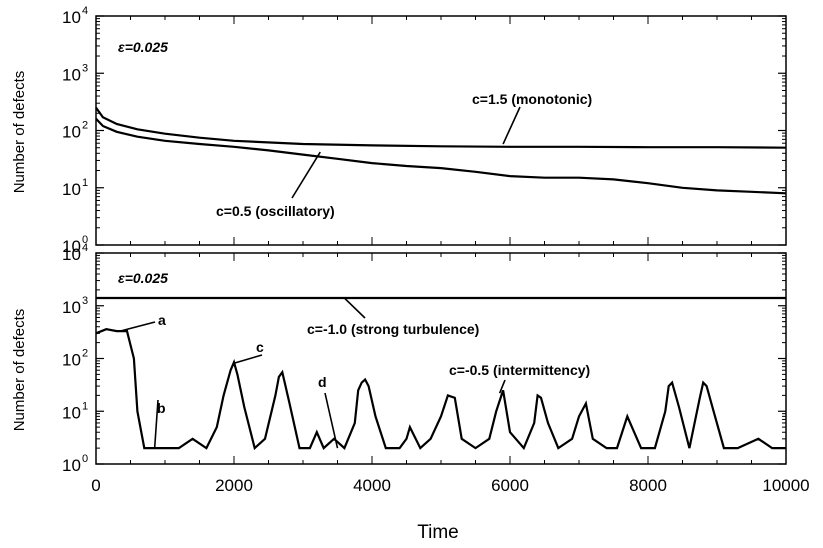 The image size is (823, 548). What do you see at coordinates (438, 532) in the screenshot?
I see `x-axis-title: Time` at bounding box center [438, 532].